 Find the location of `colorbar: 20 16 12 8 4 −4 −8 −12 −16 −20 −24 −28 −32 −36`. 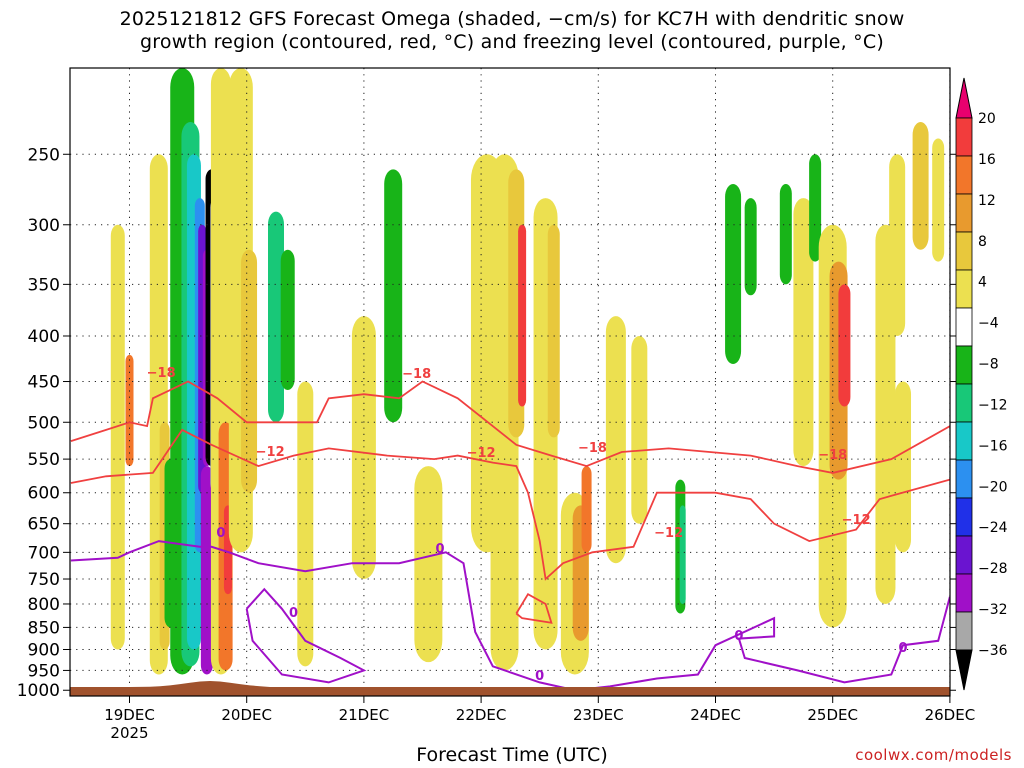

colorbar: 20 16 12 8 4 −4 −8 −12 −16 −20 −24 −28 −32 −36 is located at coordinates (981, 384).